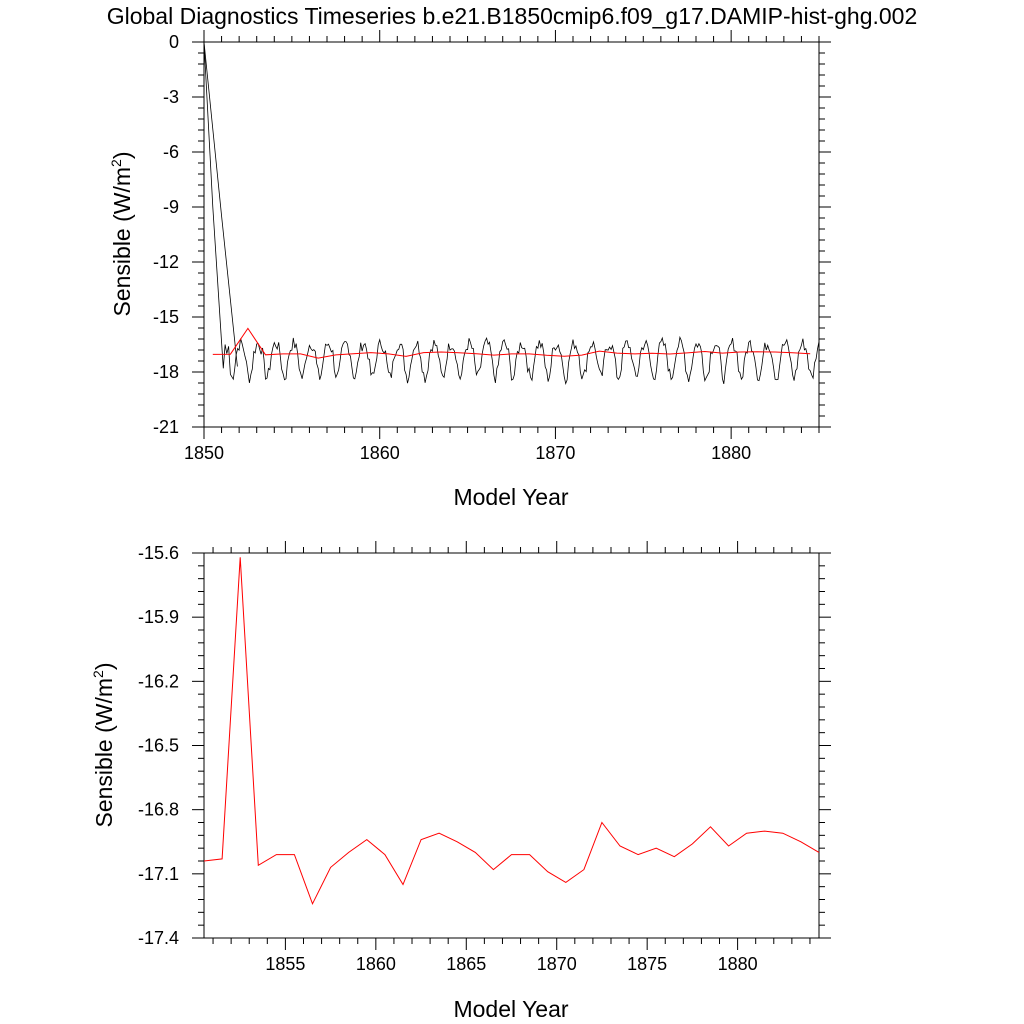  What do you see at coordinates (104, 753) in the screenshot?
I see `bottom-y-axis-title-main: Sensible (W/m` at bounding box center [104, 753].